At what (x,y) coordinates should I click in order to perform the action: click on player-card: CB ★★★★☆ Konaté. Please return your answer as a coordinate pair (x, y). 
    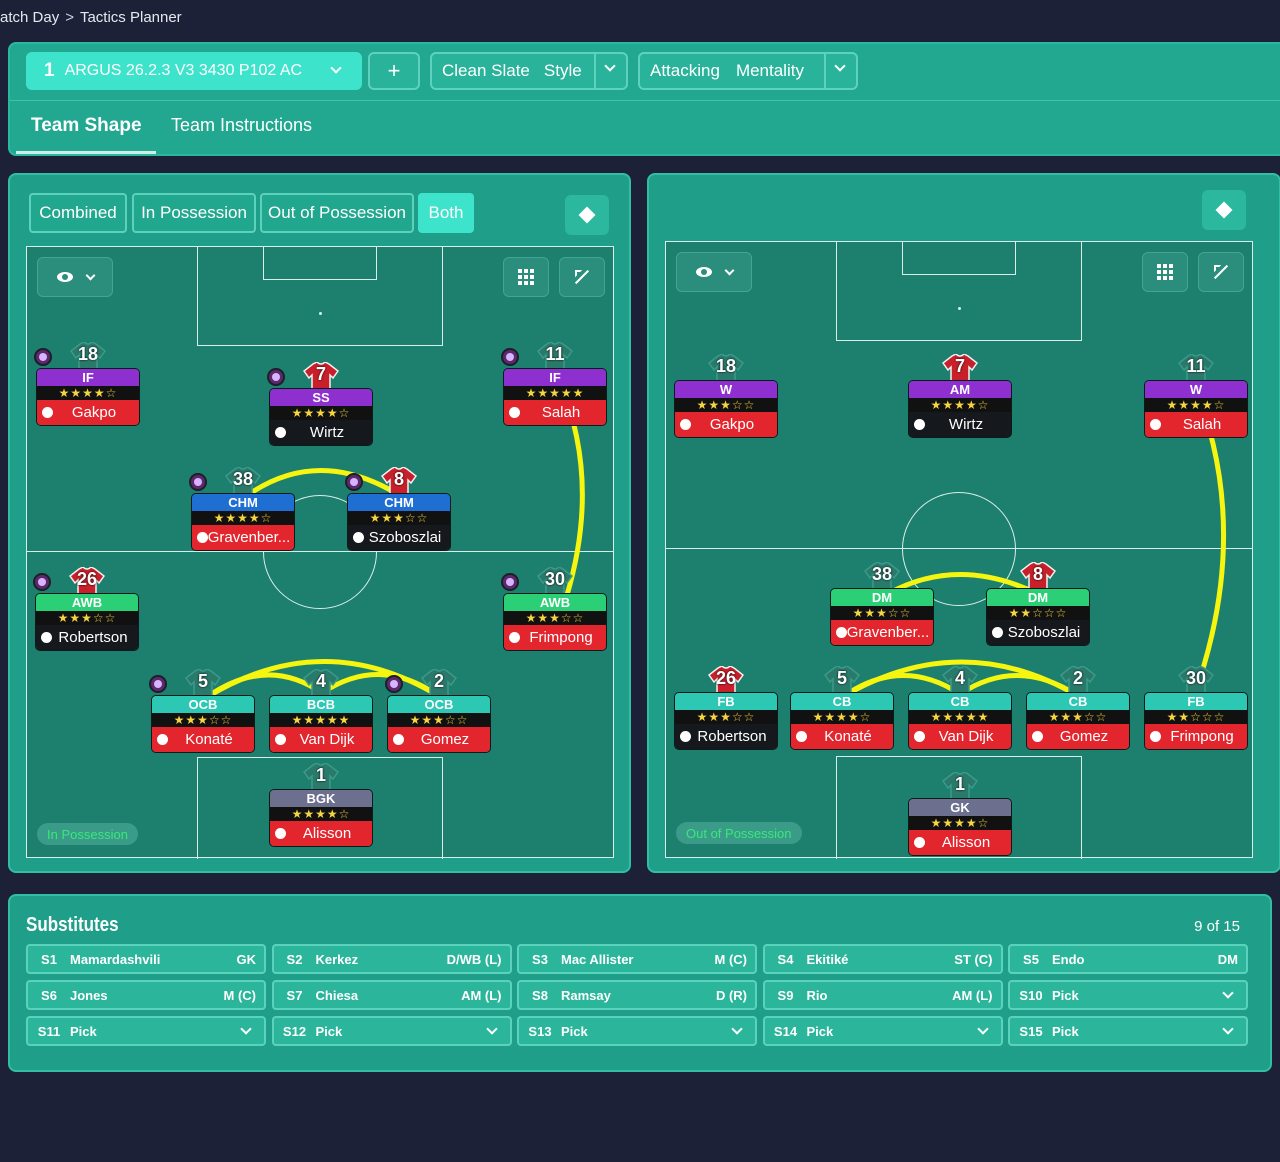
    Looking at the image, I should click on (842, 721).